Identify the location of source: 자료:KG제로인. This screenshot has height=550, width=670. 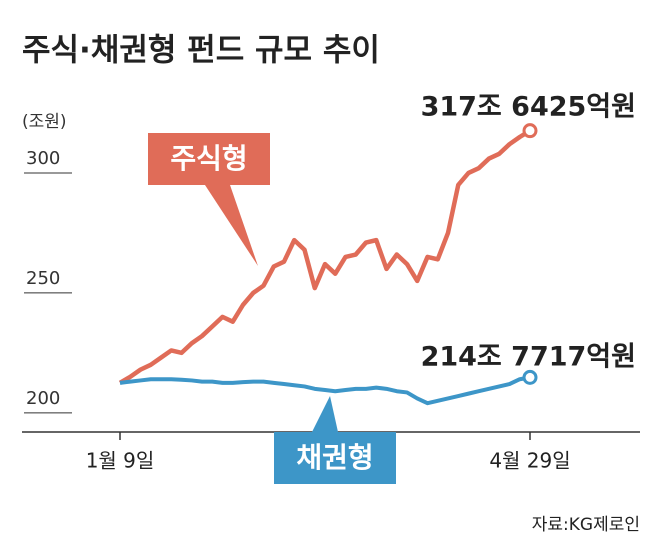
(586, 525).